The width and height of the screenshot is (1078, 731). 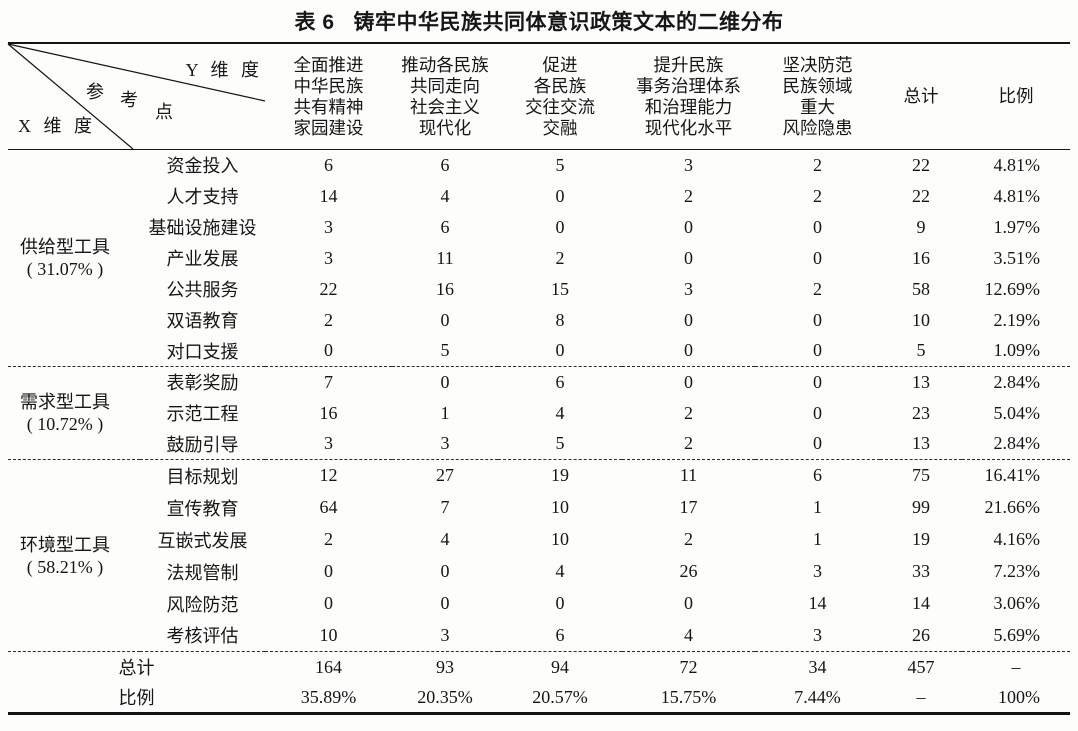 I want to click on ratio-cell: 2.84%, so click(x=1017, y=443).